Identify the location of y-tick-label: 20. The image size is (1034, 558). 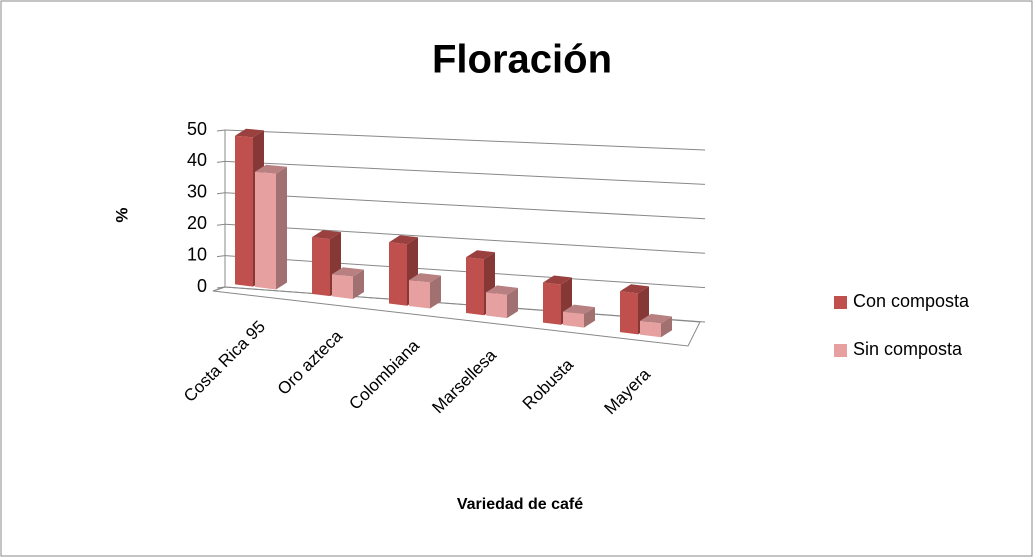
(197, 223).